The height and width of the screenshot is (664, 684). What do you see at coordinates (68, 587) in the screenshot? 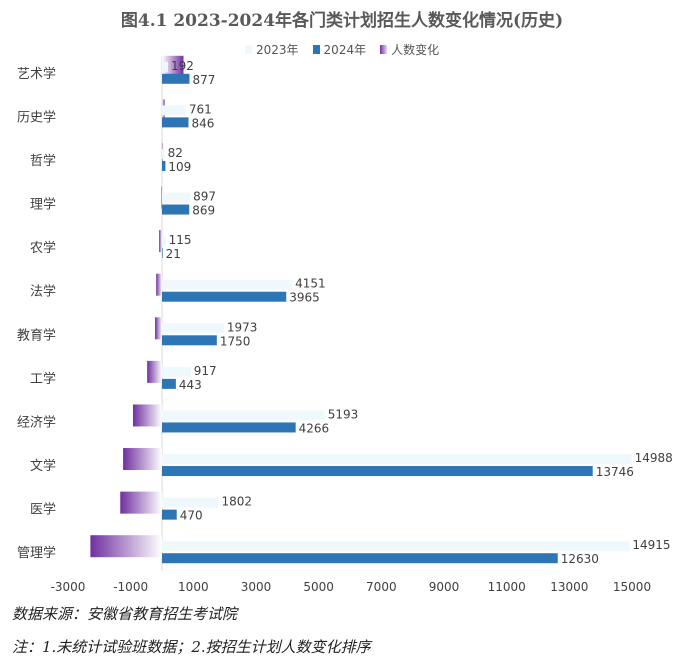
I see `x-tick-label: -3000` at bounding box center [68, 587].